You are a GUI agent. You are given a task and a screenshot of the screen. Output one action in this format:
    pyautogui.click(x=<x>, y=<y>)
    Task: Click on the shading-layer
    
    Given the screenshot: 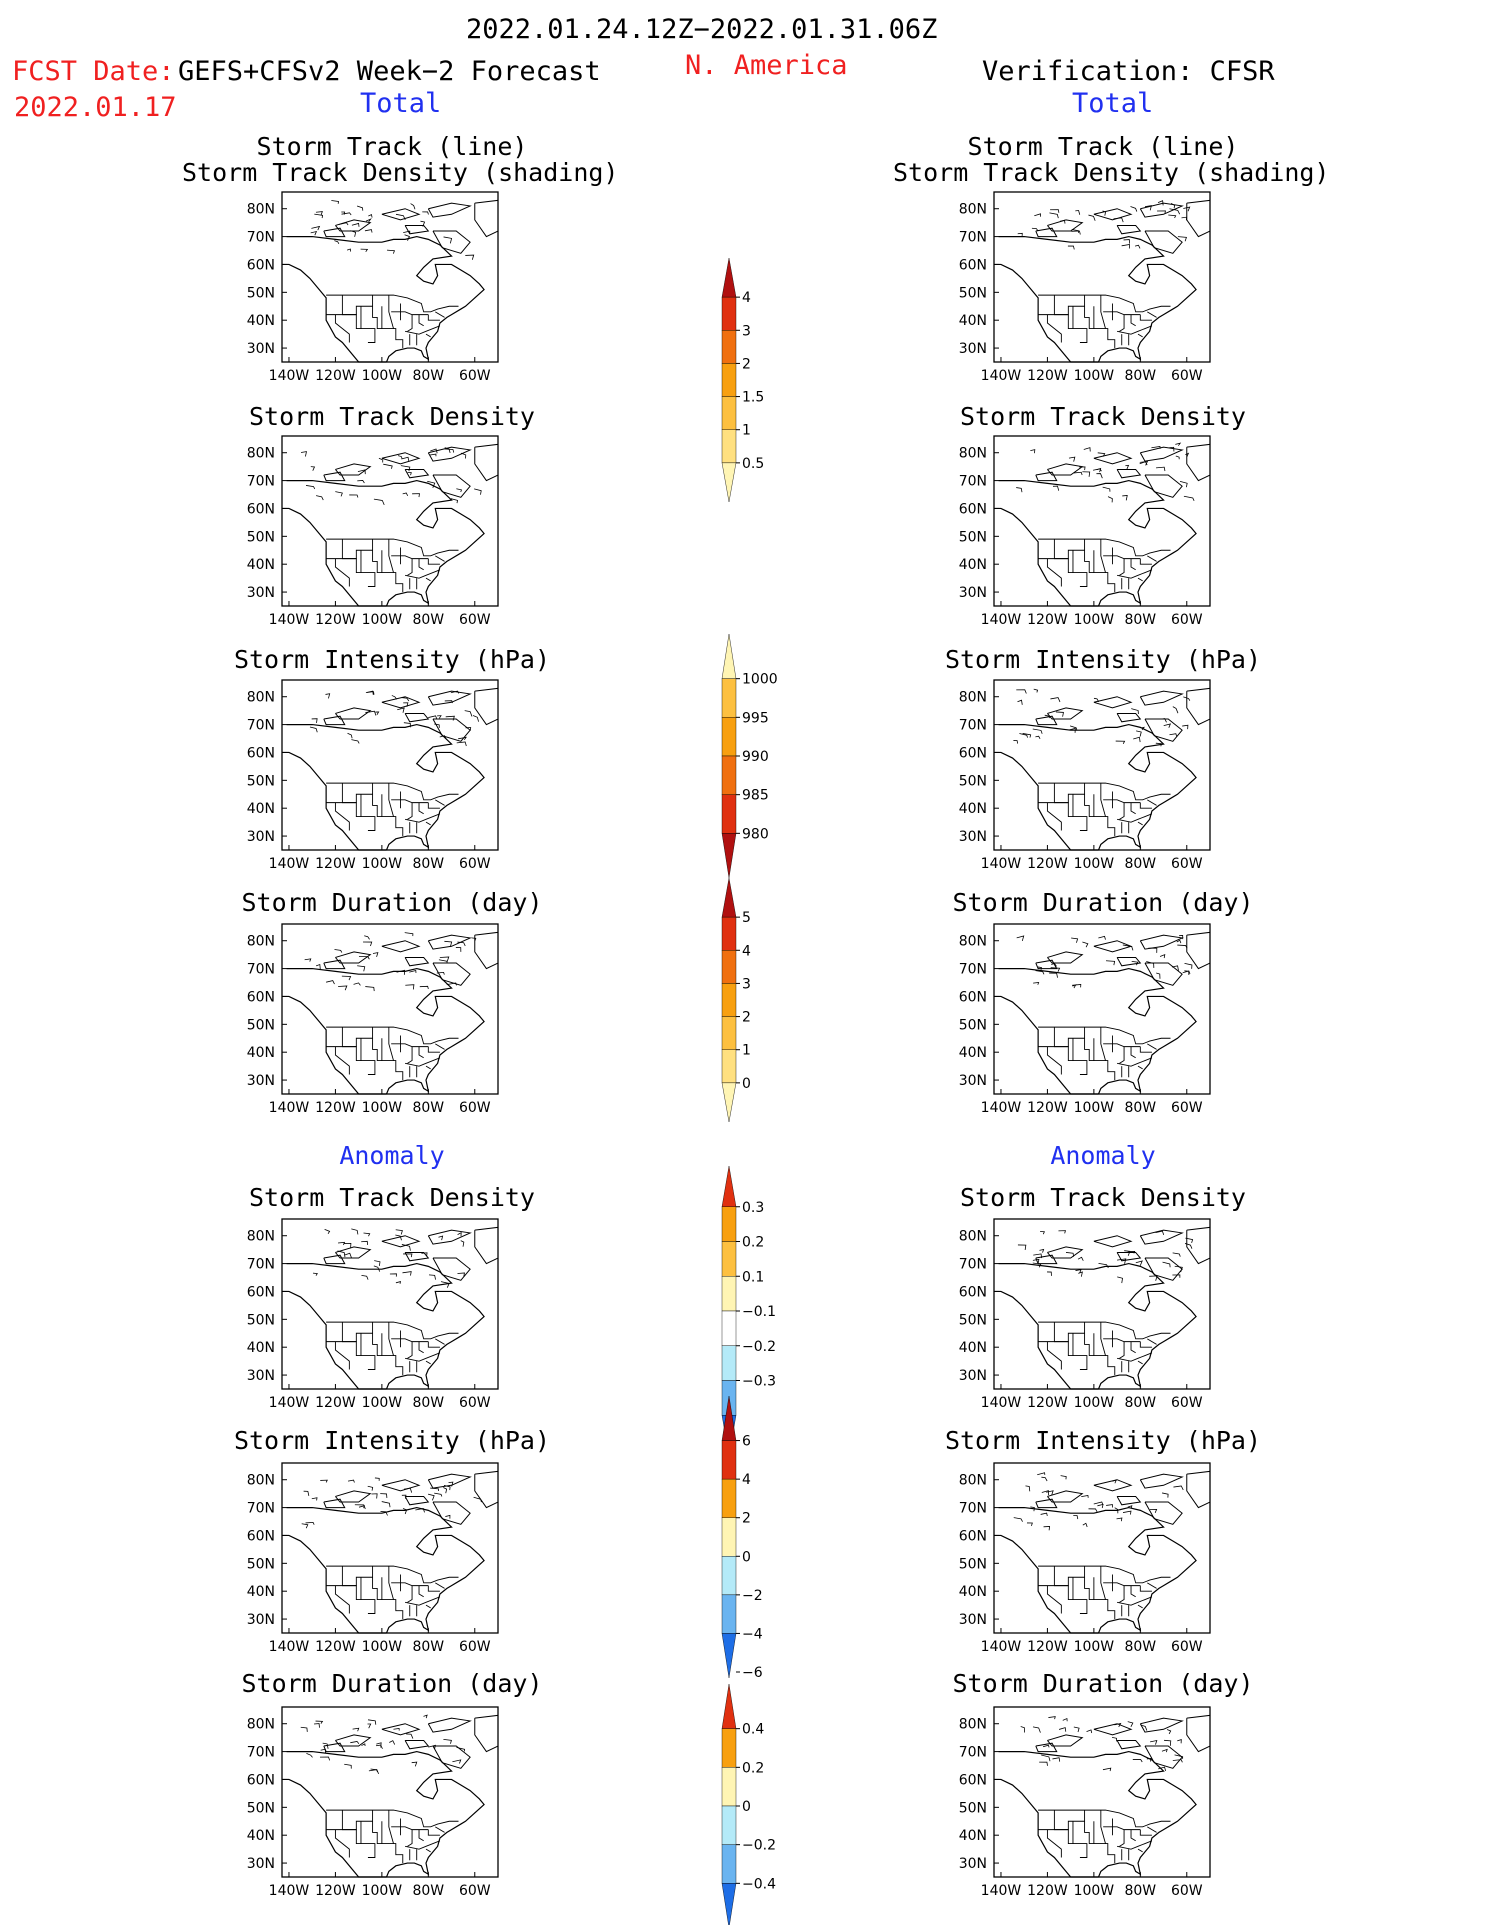 What is the action you would take?
    pyautogui.click(x=451, y=1550)
    